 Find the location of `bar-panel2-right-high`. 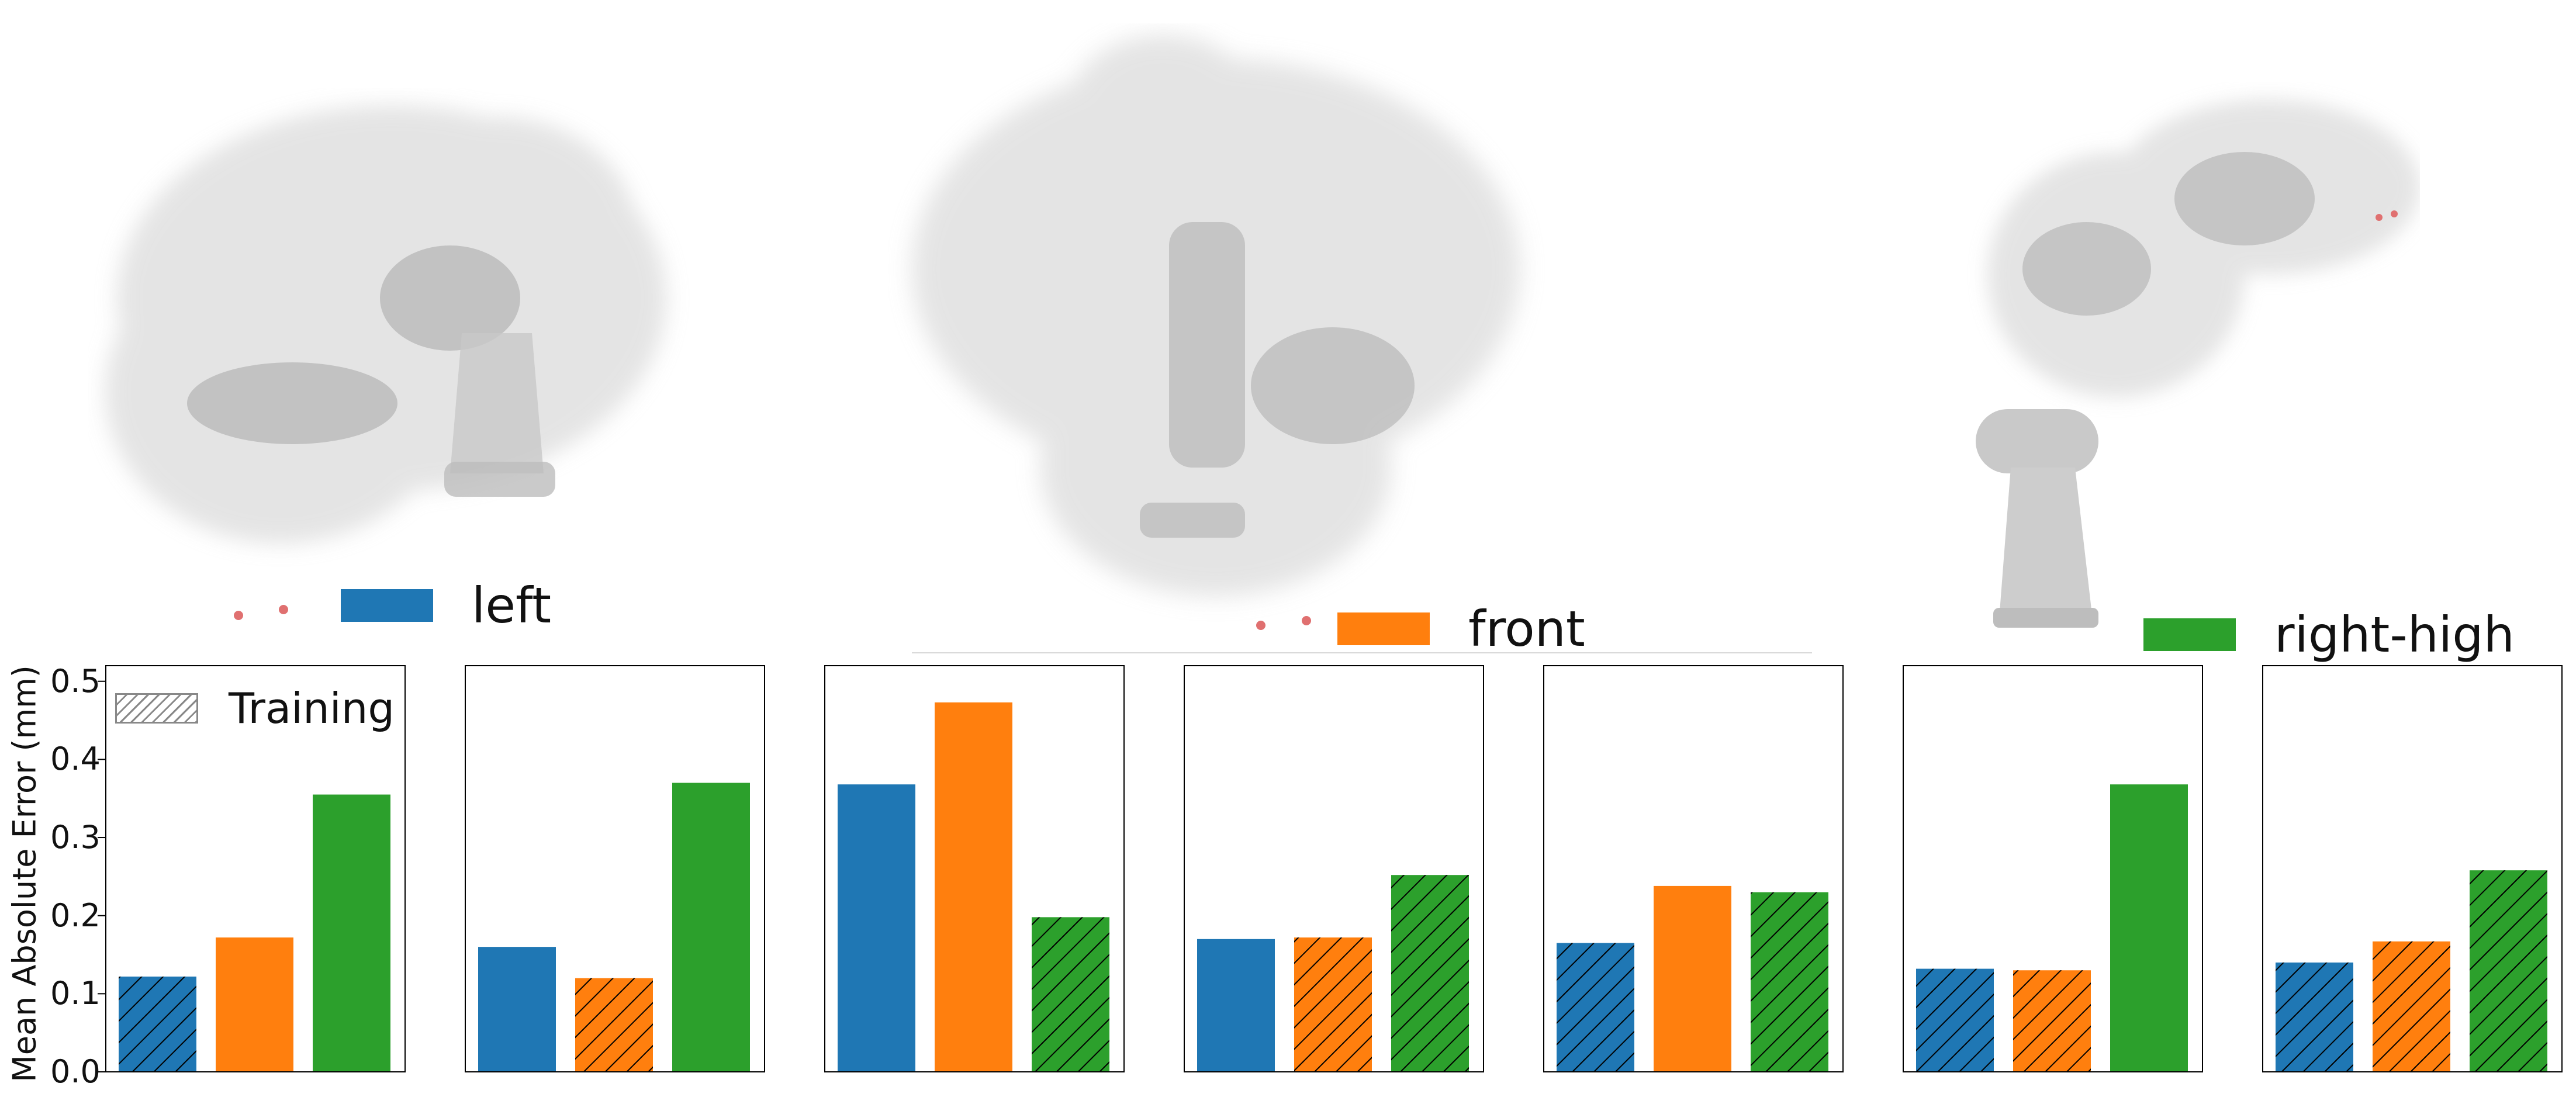

bar-panel2-right-high is located at coordinates (711, 928).